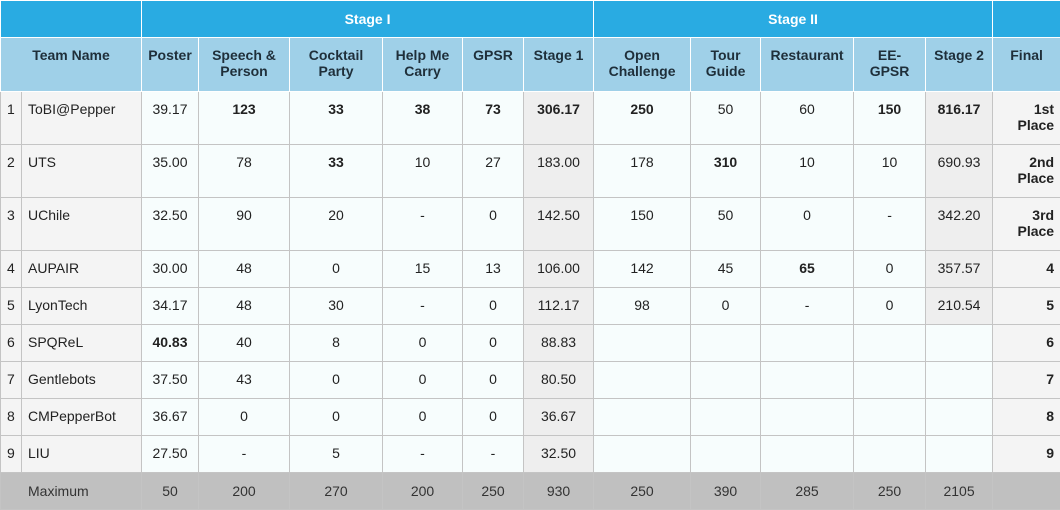 The image size is (1060, 510). What do you see at coordinates (559, 224) in the screenshot?
I see `stage1-cell: 142.50` at bounding box center [559, 224].